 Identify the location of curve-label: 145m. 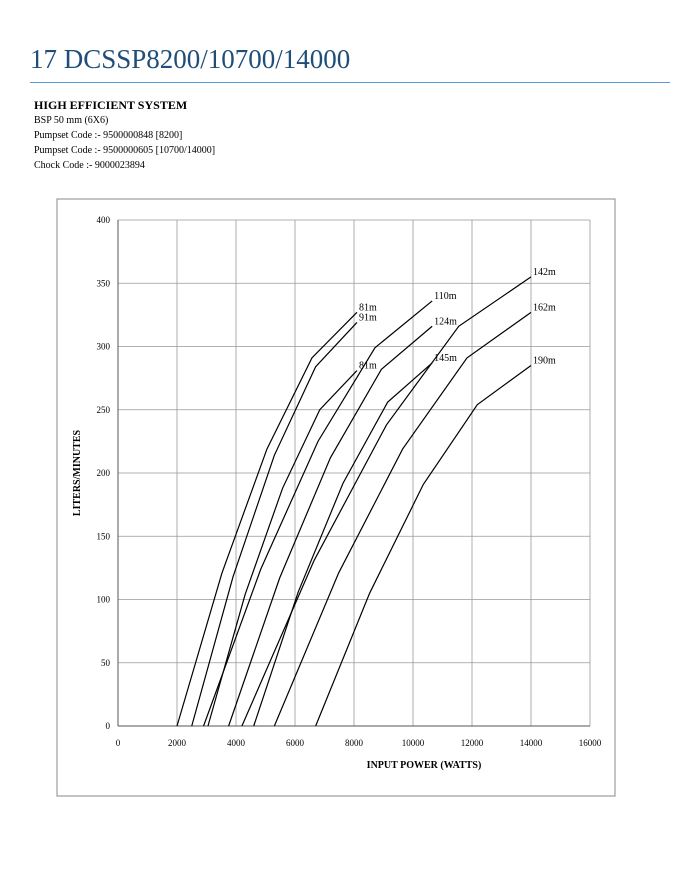
(445, 358).